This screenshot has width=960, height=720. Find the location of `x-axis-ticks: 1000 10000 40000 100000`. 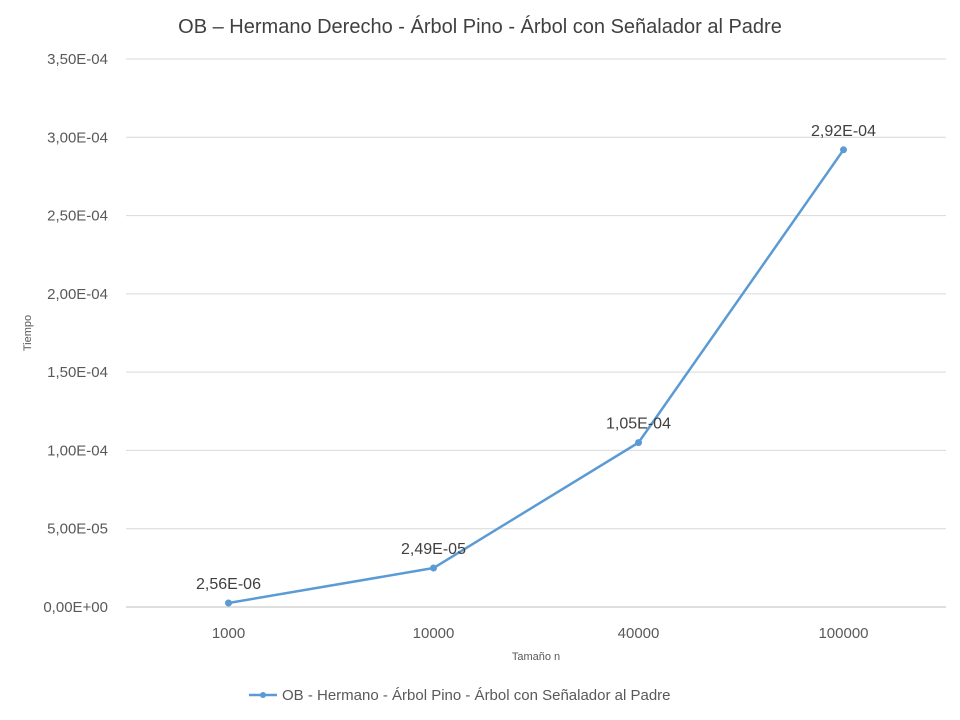

x-axis-ticks: 1000 10000 40000 100000 is located at coordinates (540, 633).